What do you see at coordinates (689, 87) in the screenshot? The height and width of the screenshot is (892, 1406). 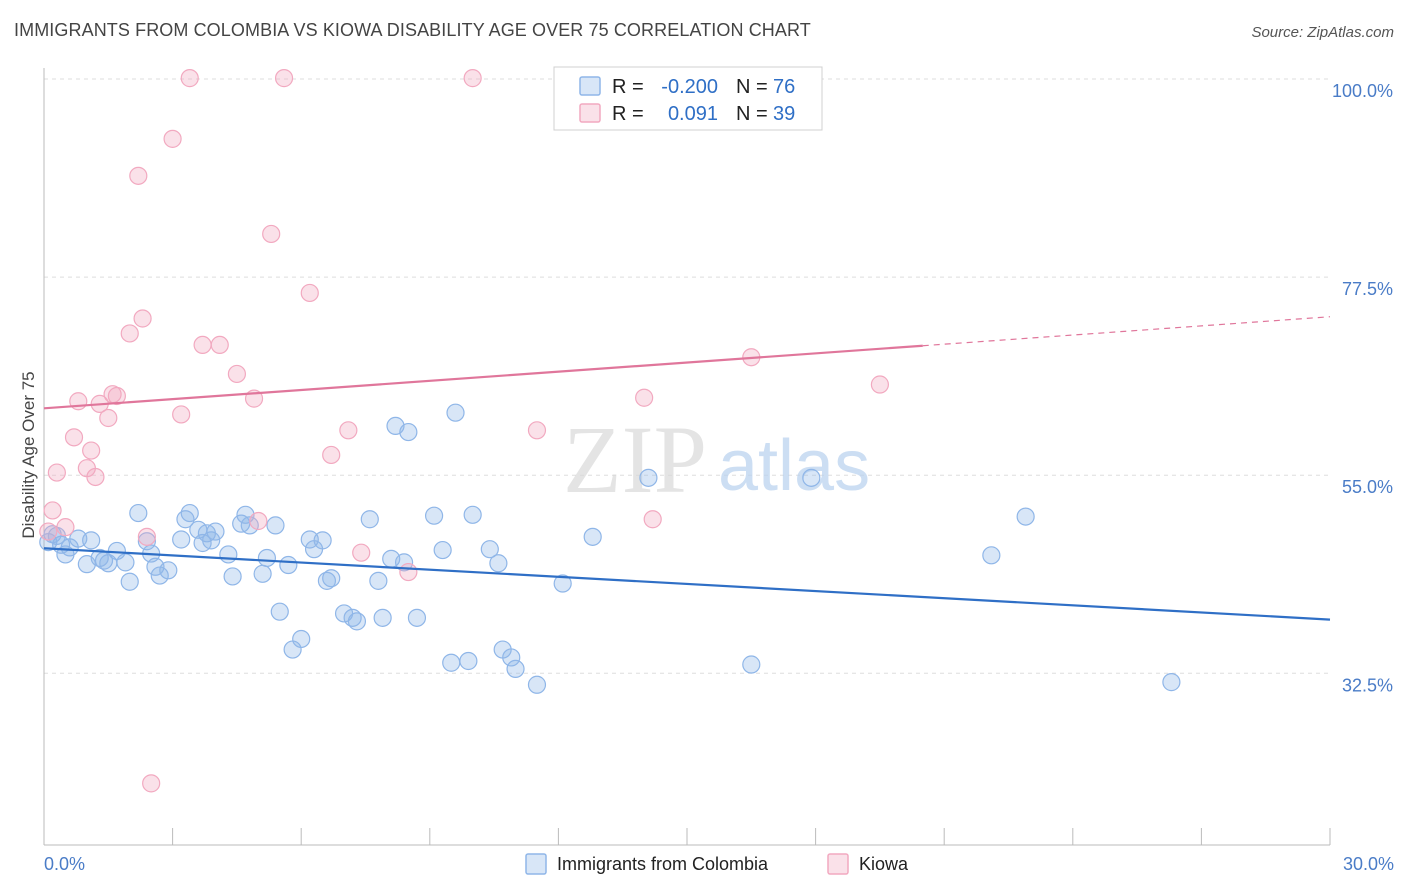 I see `stats-r-value-colombia: -0.200` at bounding box center [689, 87].